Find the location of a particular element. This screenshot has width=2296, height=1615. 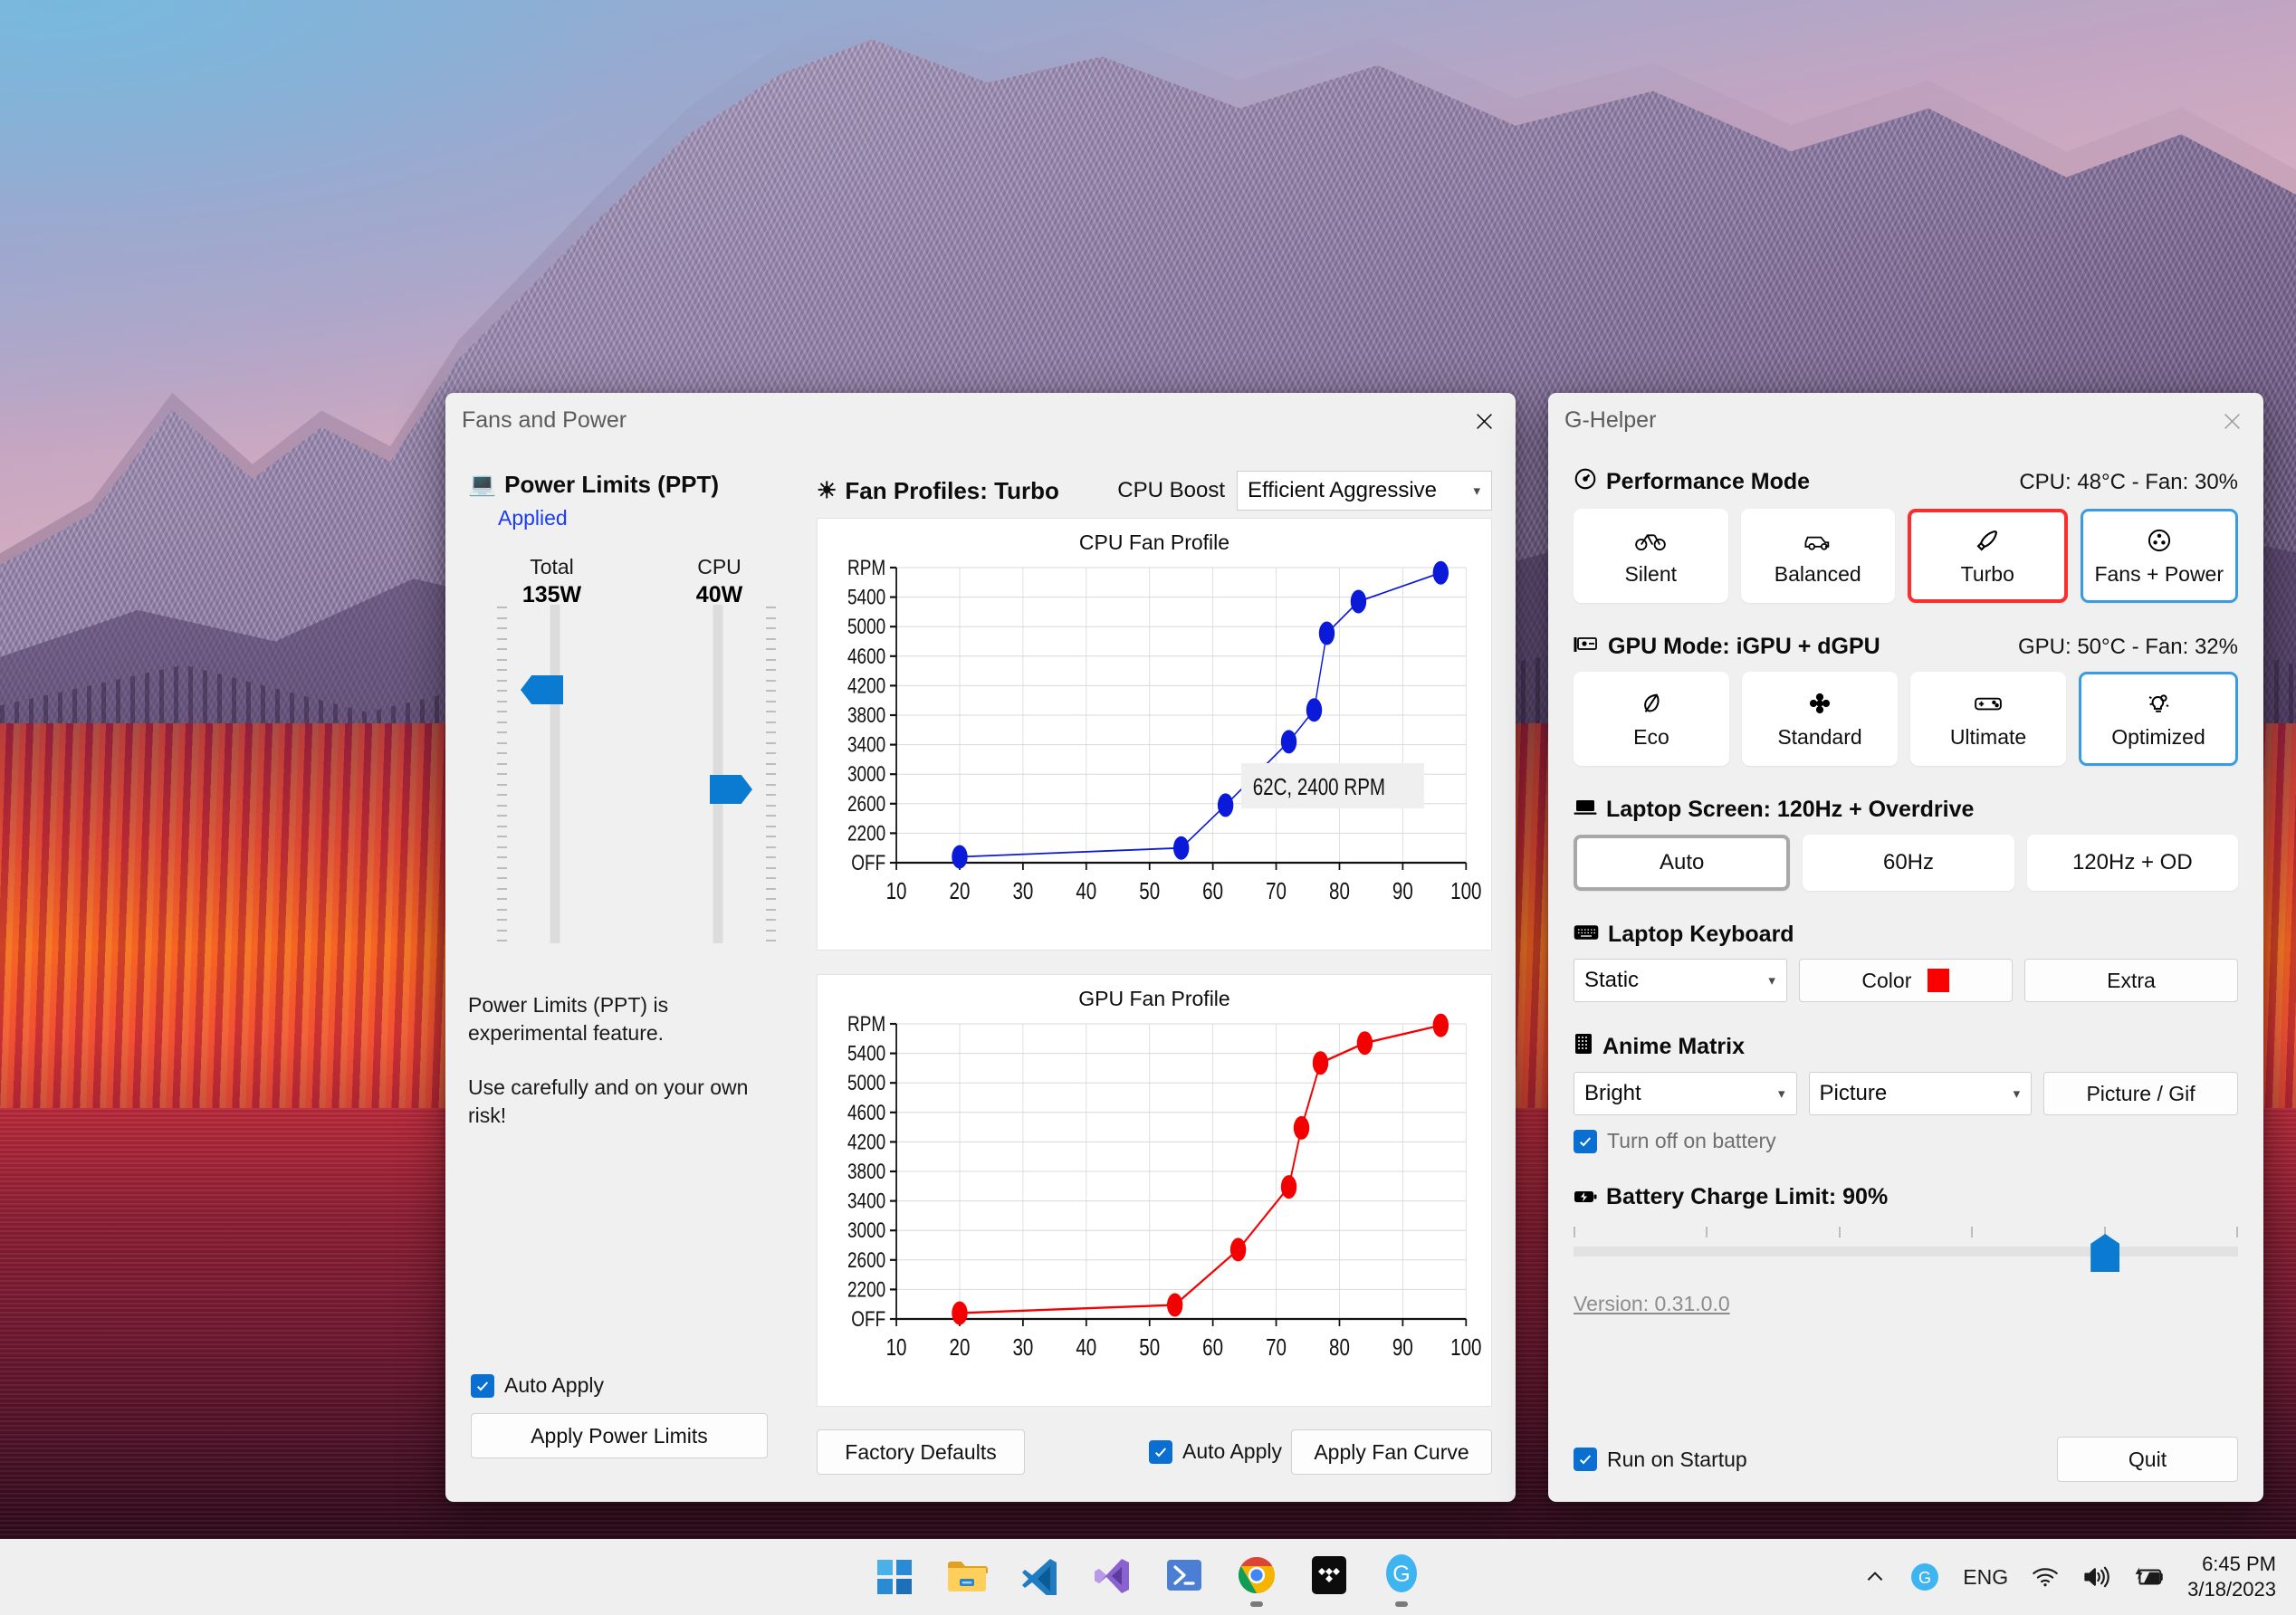

wifi-icon is located at coordinates (2046, 1577).